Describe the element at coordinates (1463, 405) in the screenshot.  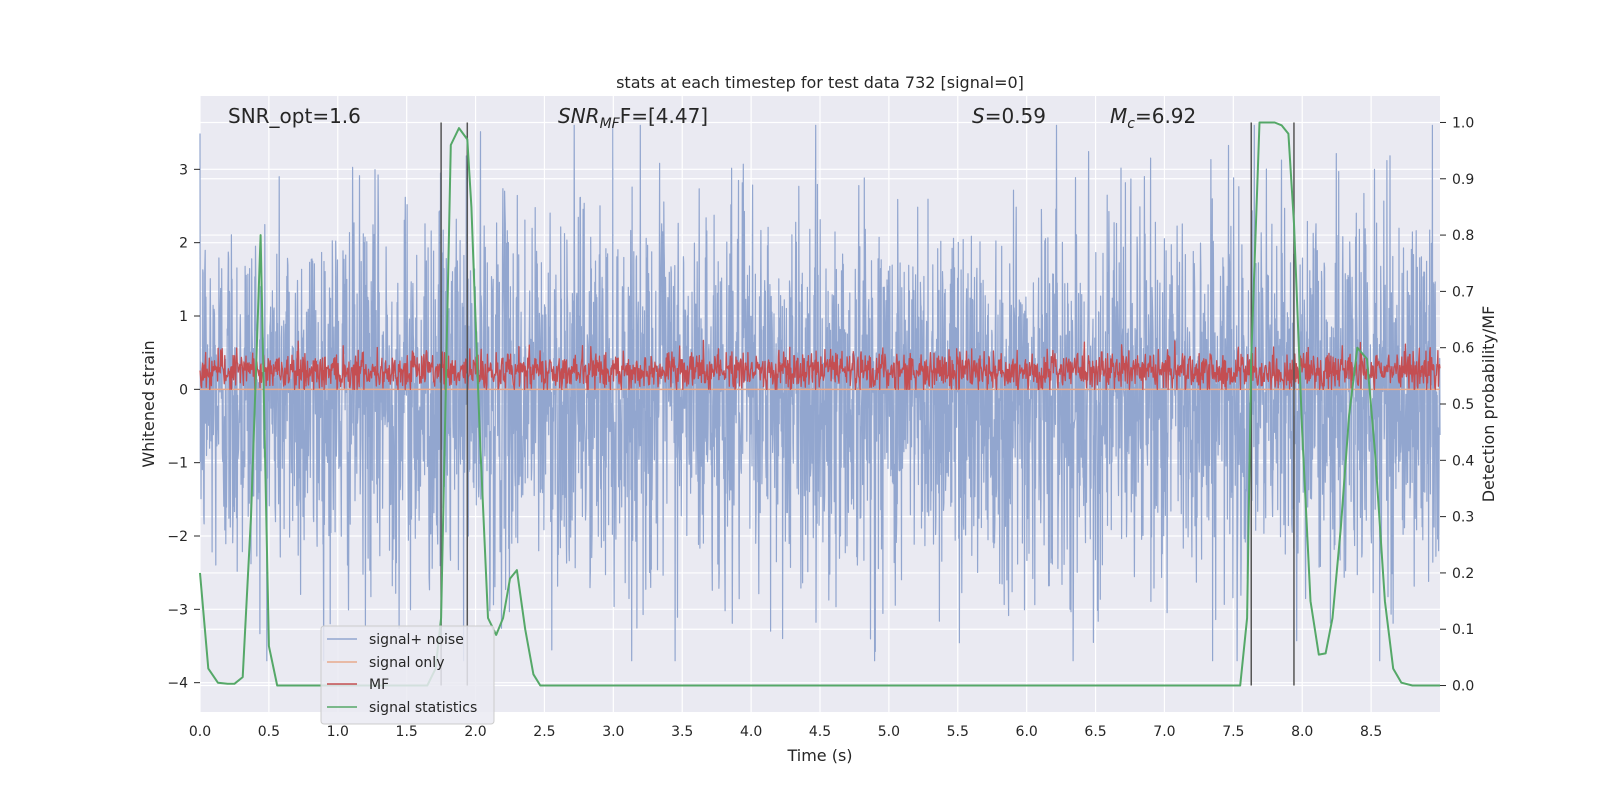
I see `y2-tick-label-5: 0.5` at that location.